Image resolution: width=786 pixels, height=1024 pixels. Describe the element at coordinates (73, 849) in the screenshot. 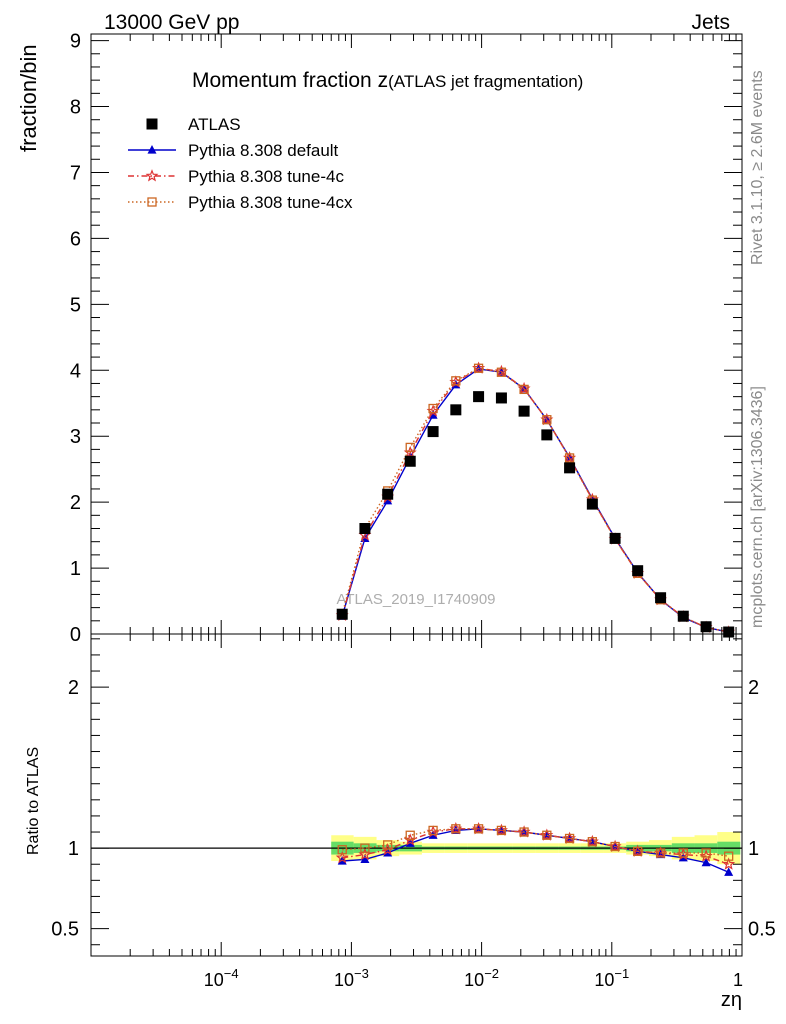

I see `ratio-y-tick-label: 1` at that location.